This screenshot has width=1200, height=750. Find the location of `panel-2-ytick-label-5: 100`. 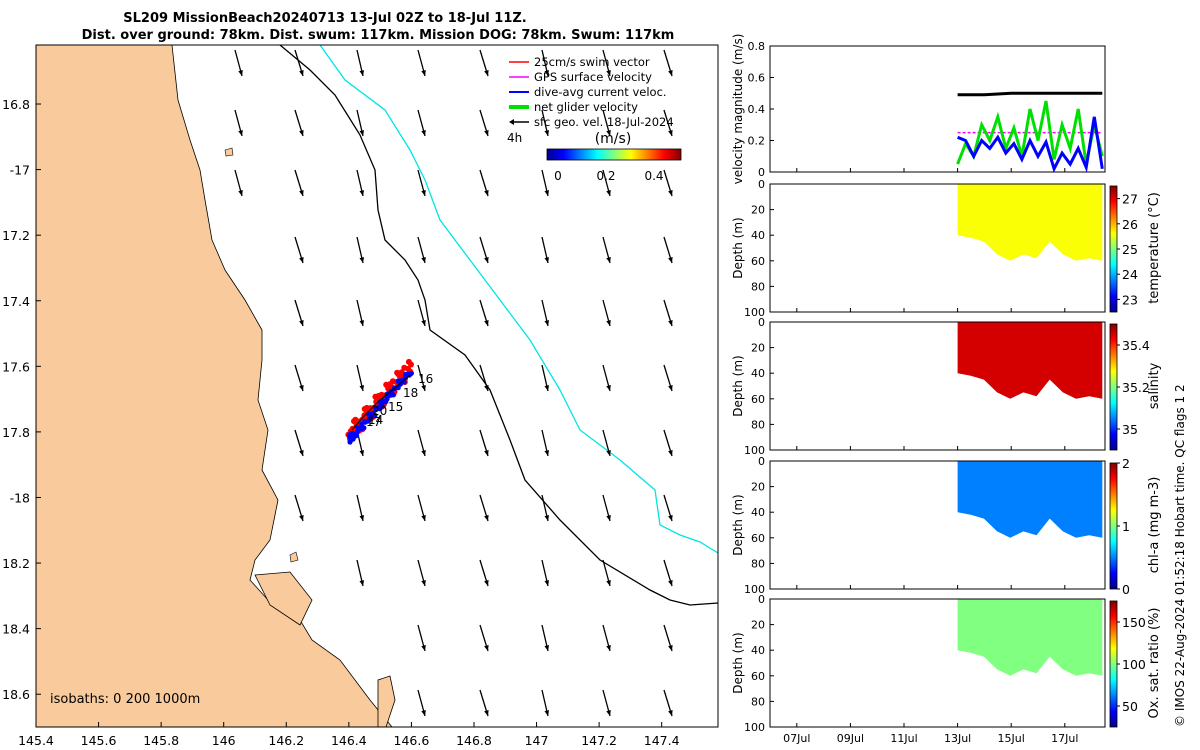

panel-2-ytick-label-5: 100 is located at coordinates (754, 450).